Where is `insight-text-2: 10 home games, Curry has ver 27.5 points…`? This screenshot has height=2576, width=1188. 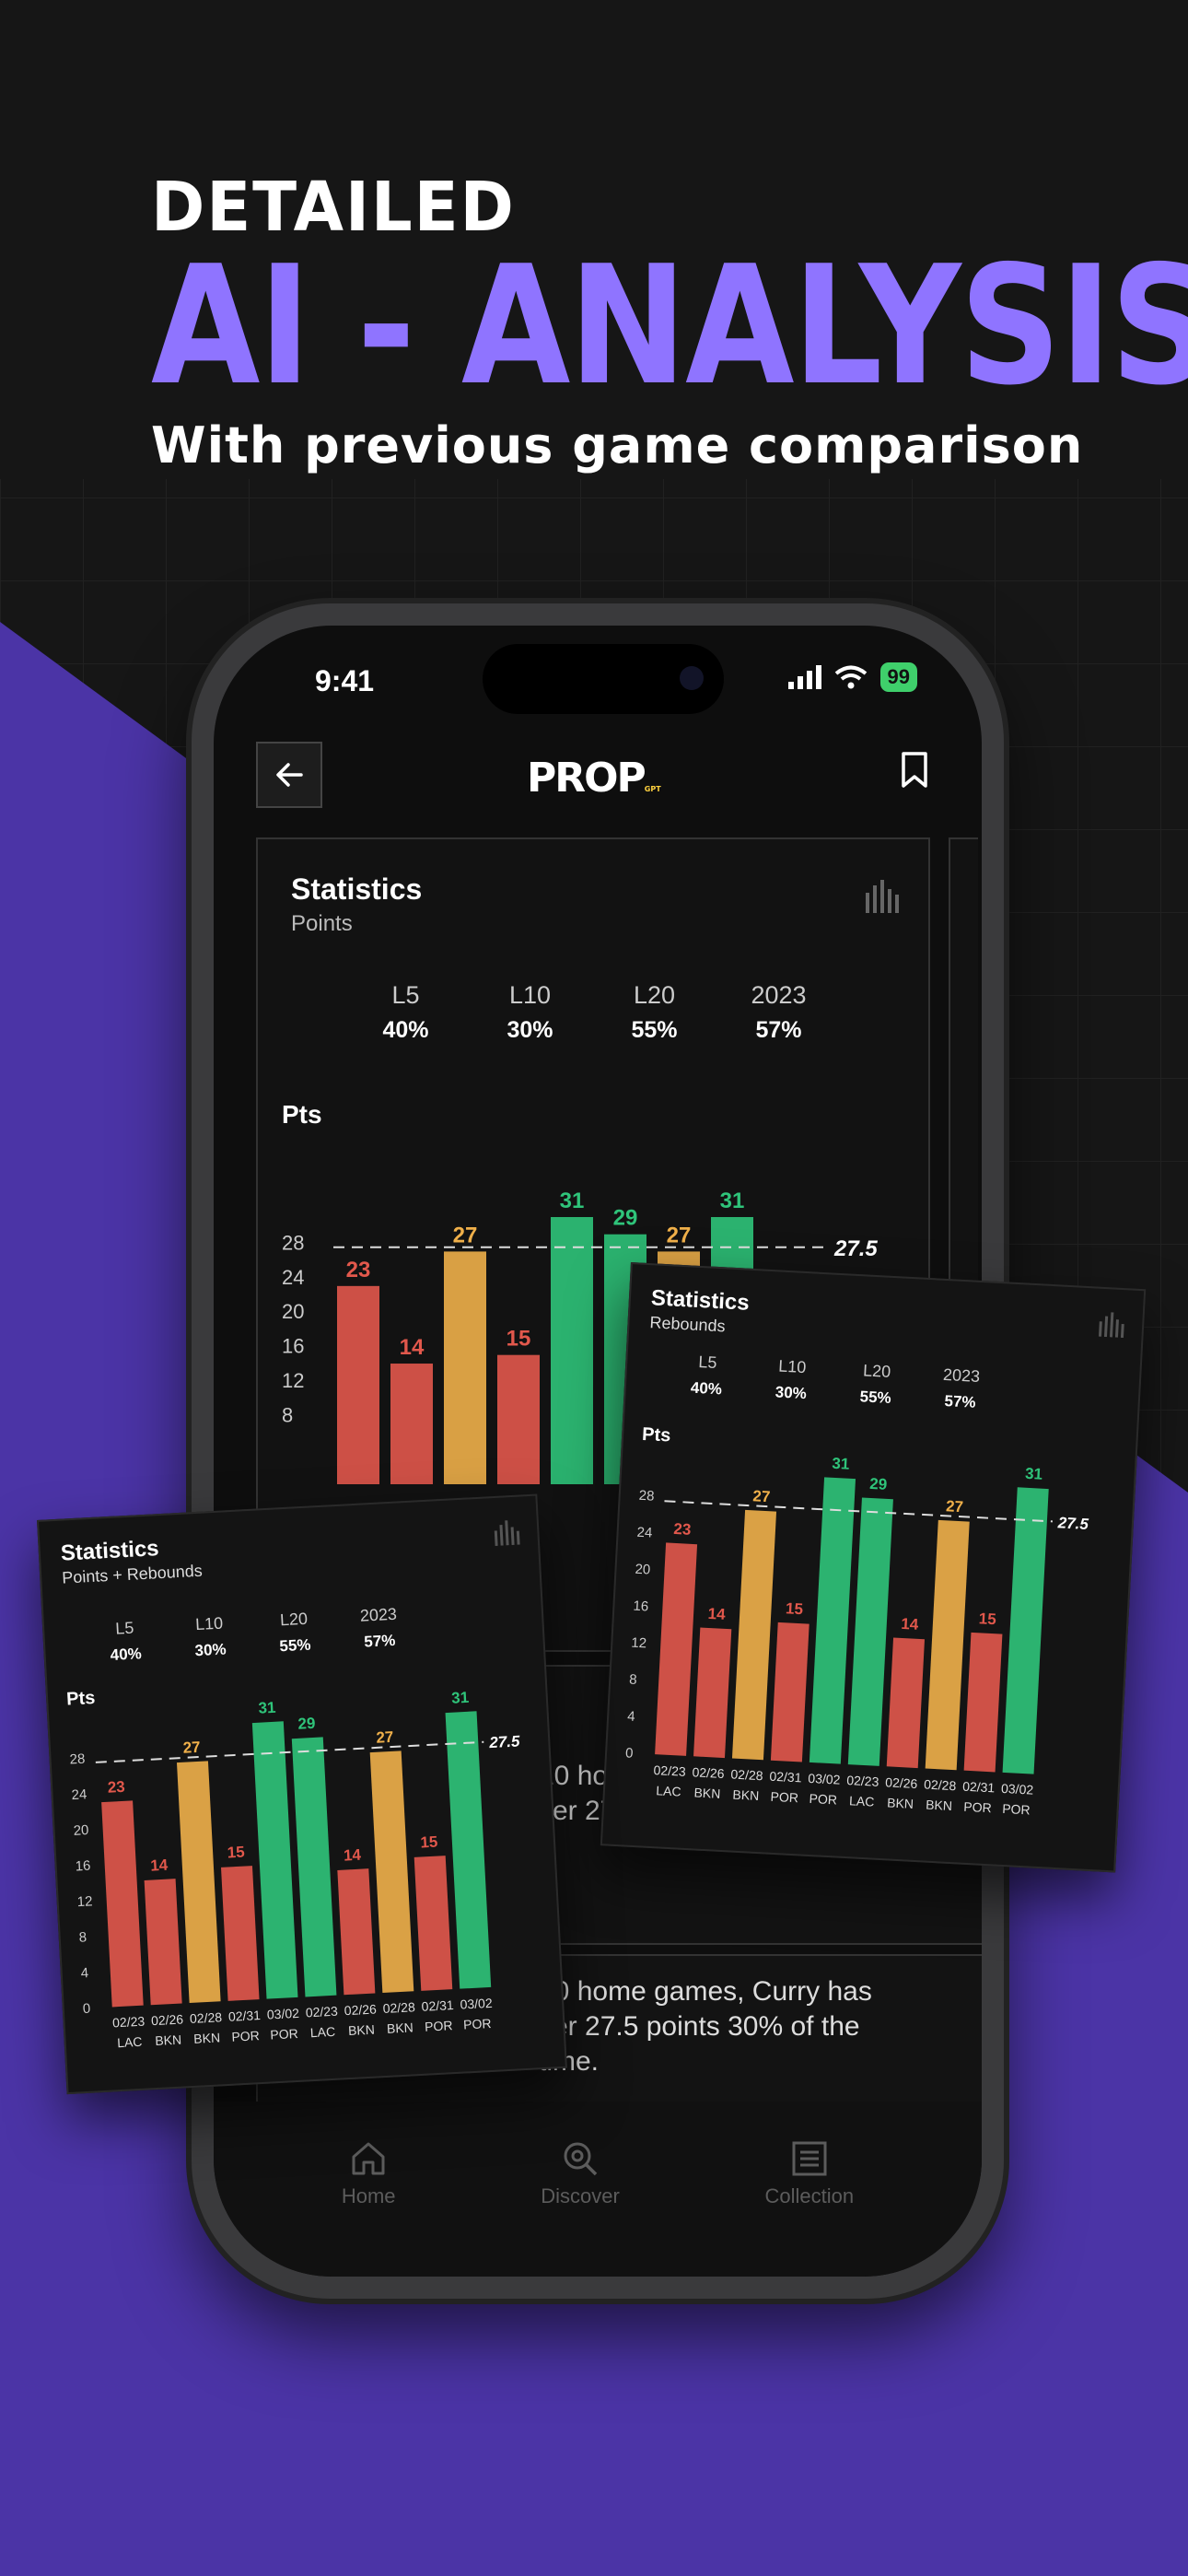
insight-text-2: 10 home games, Curry has ver 27.5 points… is located at coordinates (705, 2026).